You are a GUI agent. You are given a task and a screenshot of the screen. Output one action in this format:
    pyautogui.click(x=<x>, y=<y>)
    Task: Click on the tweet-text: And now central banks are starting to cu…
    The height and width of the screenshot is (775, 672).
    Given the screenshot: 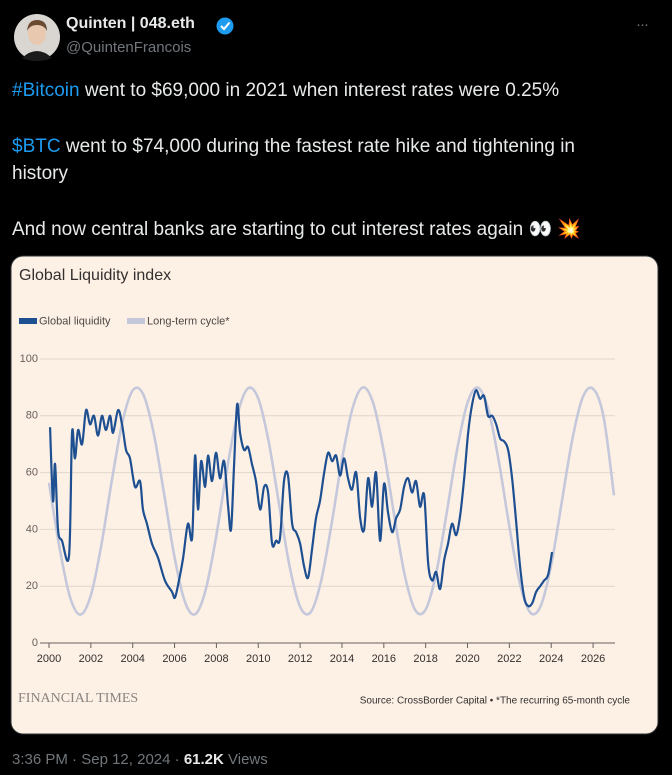 What is the action you would take?
    pyautogui.click(x=297, y=229)
    